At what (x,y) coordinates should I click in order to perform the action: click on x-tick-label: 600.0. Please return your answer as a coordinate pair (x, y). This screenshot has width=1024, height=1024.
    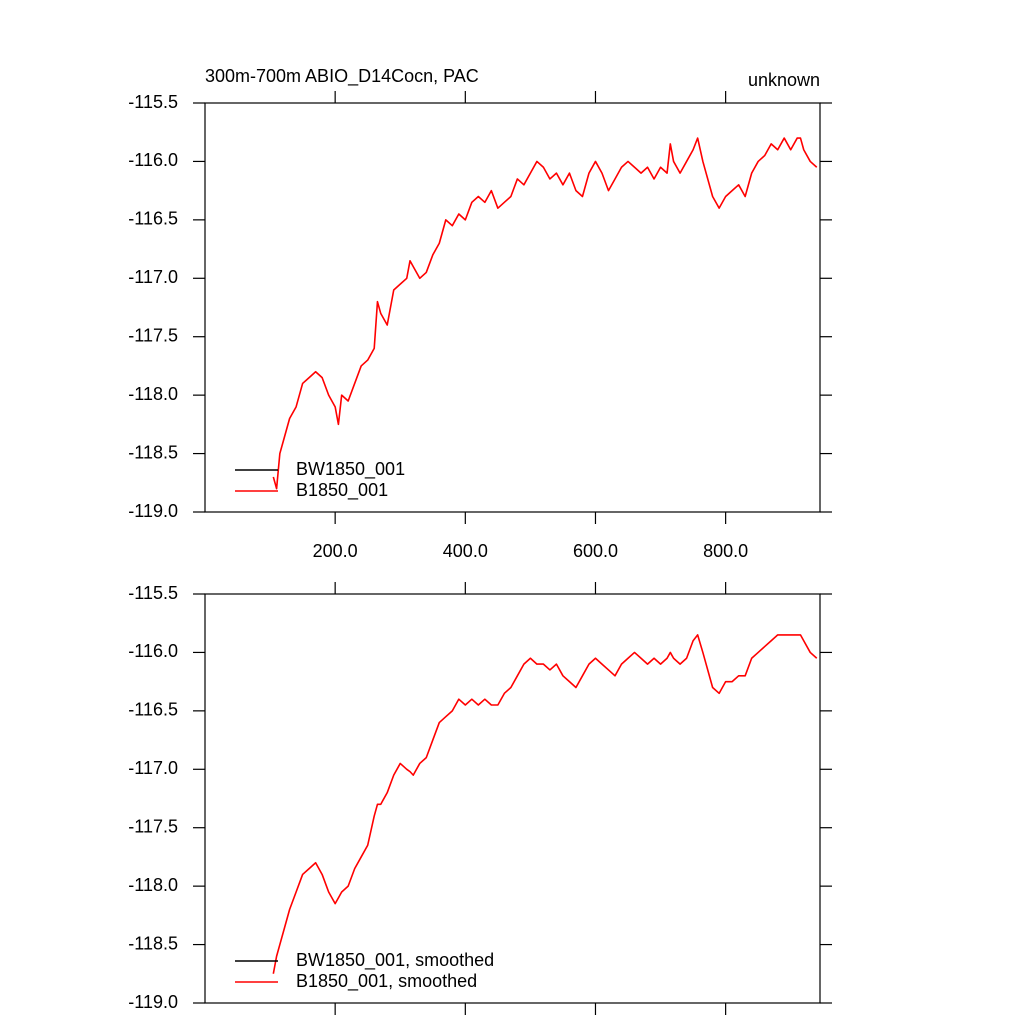
    Looking at the image, I should click on (595, 551).